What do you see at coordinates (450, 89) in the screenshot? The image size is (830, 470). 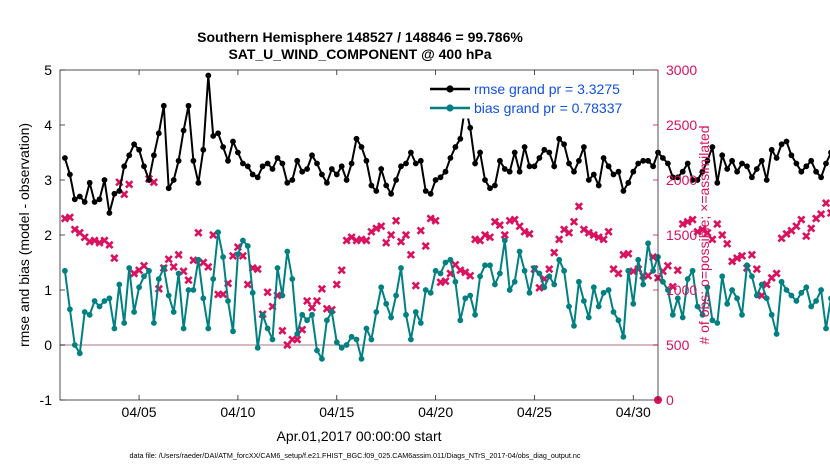 I see `legend-rmse-marker` at bounding box center [450, 89].